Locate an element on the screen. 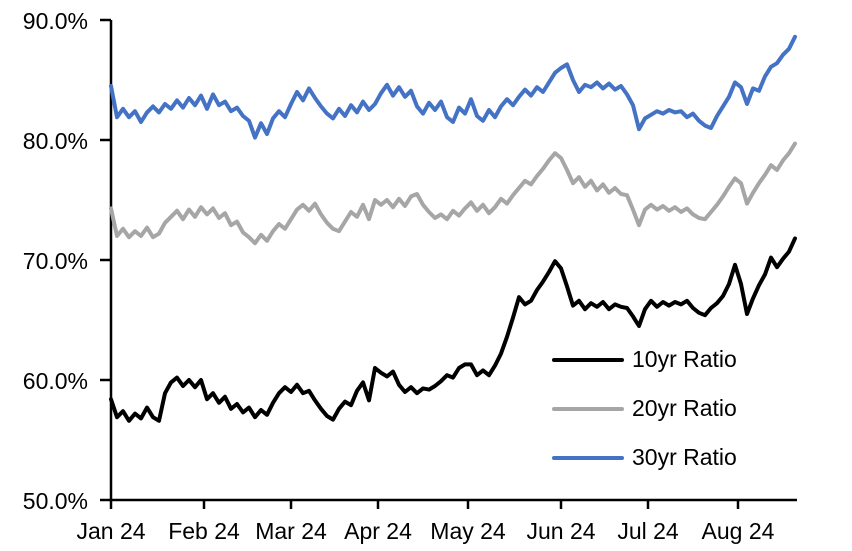  x-tick-label: Apr 24 is located at coordinates (378, 531).